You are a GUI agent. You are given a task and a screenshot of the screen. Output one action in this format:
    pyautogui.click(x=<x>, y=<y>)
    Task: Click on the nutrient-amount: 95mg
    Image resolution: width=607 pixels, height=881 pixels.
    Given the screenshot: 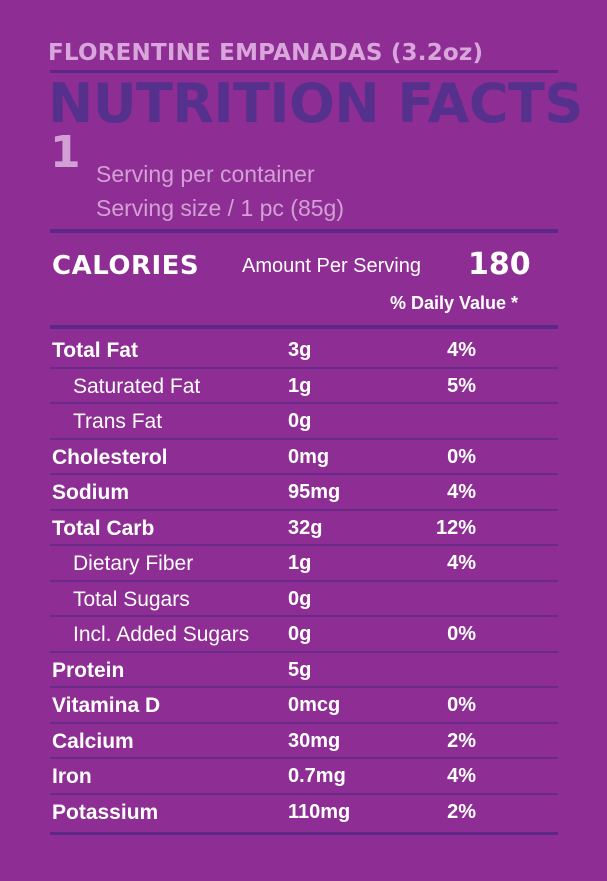 What is the action you would take?
    pyautogui.click(x=314, y=492)
    